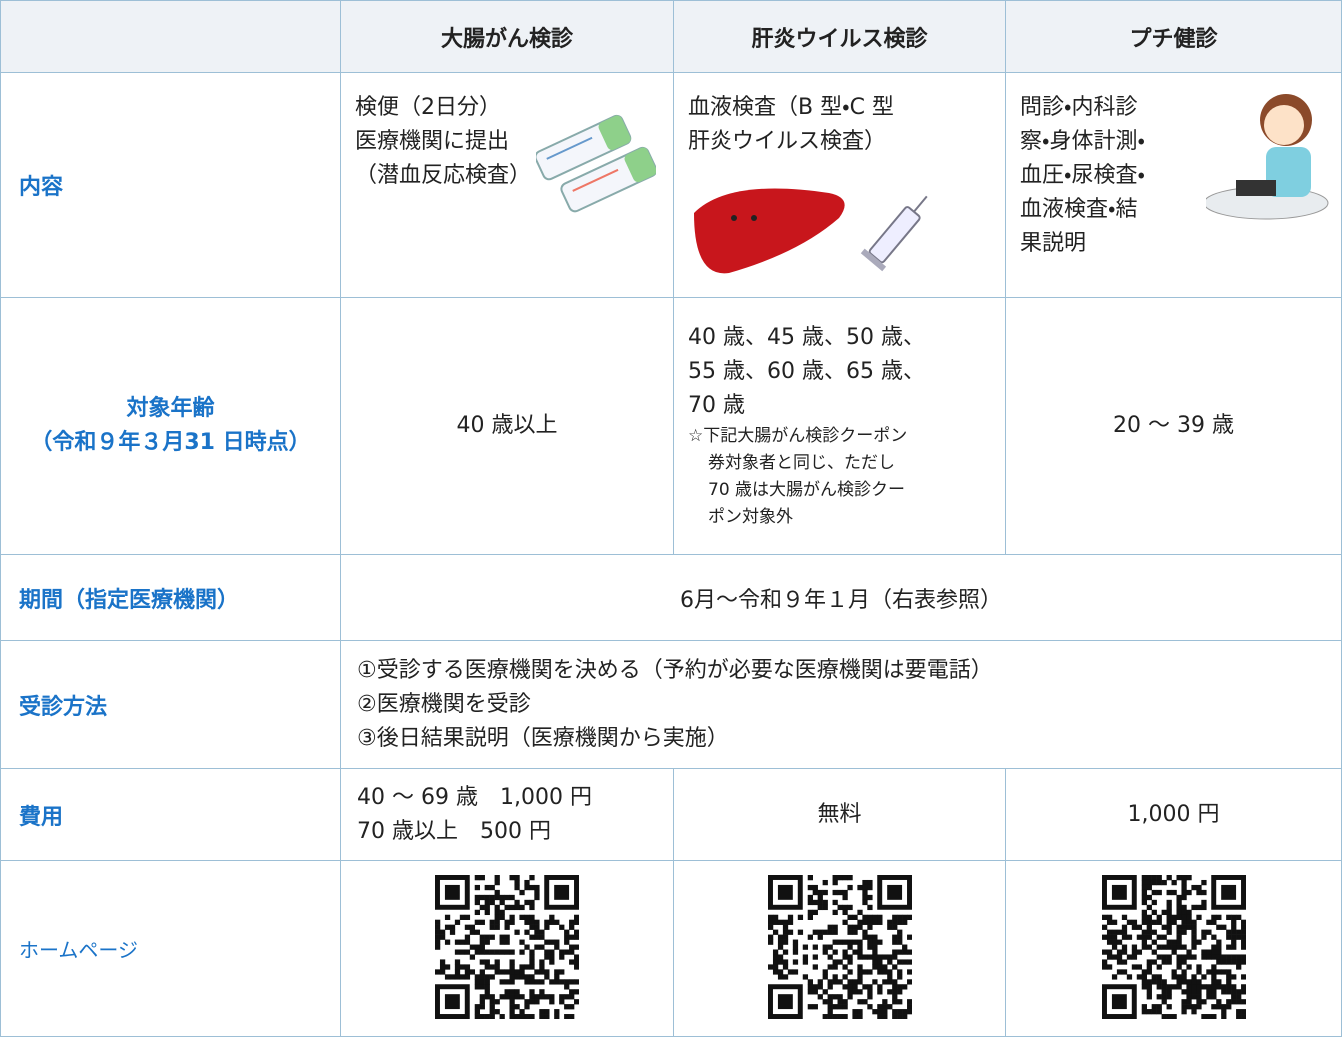 The image size is (1342, 1037). Describe the element at coordinates (170, 36) in the screenshot. I see `header-empty` at that location.